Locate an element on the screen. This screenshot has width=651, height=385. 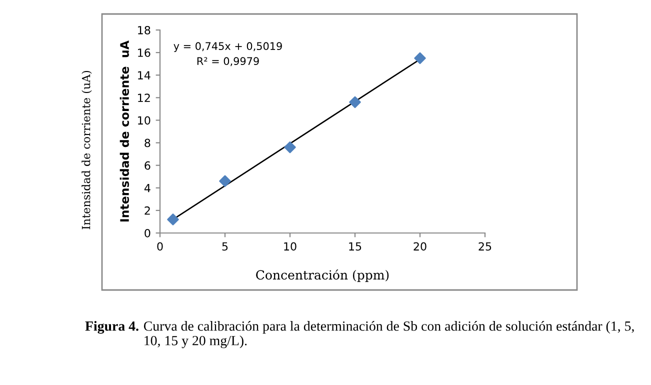
y-tick-label: 0 is located at coordinates (147, 233).